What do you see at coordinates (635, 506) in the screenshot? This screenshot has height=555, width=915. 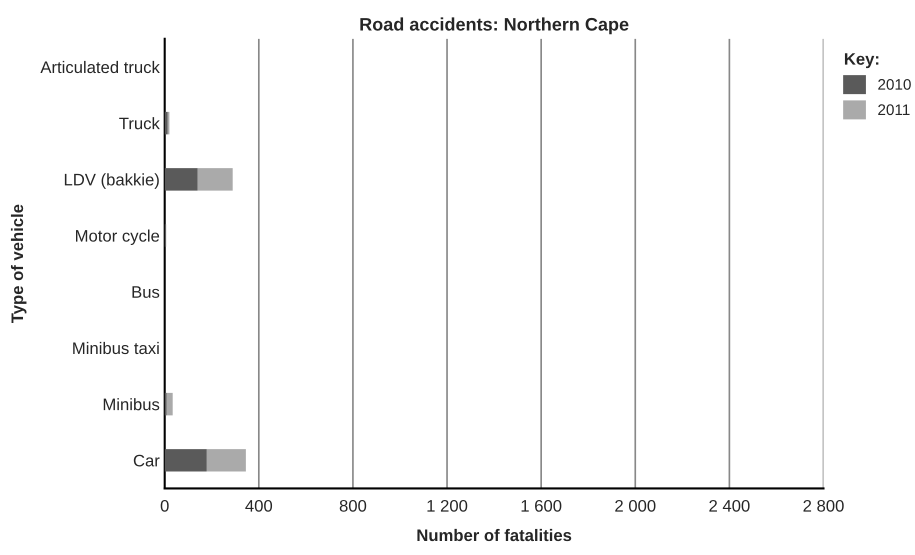 I see `x-tick-label: 2 000` at bounding box center [635, 506].